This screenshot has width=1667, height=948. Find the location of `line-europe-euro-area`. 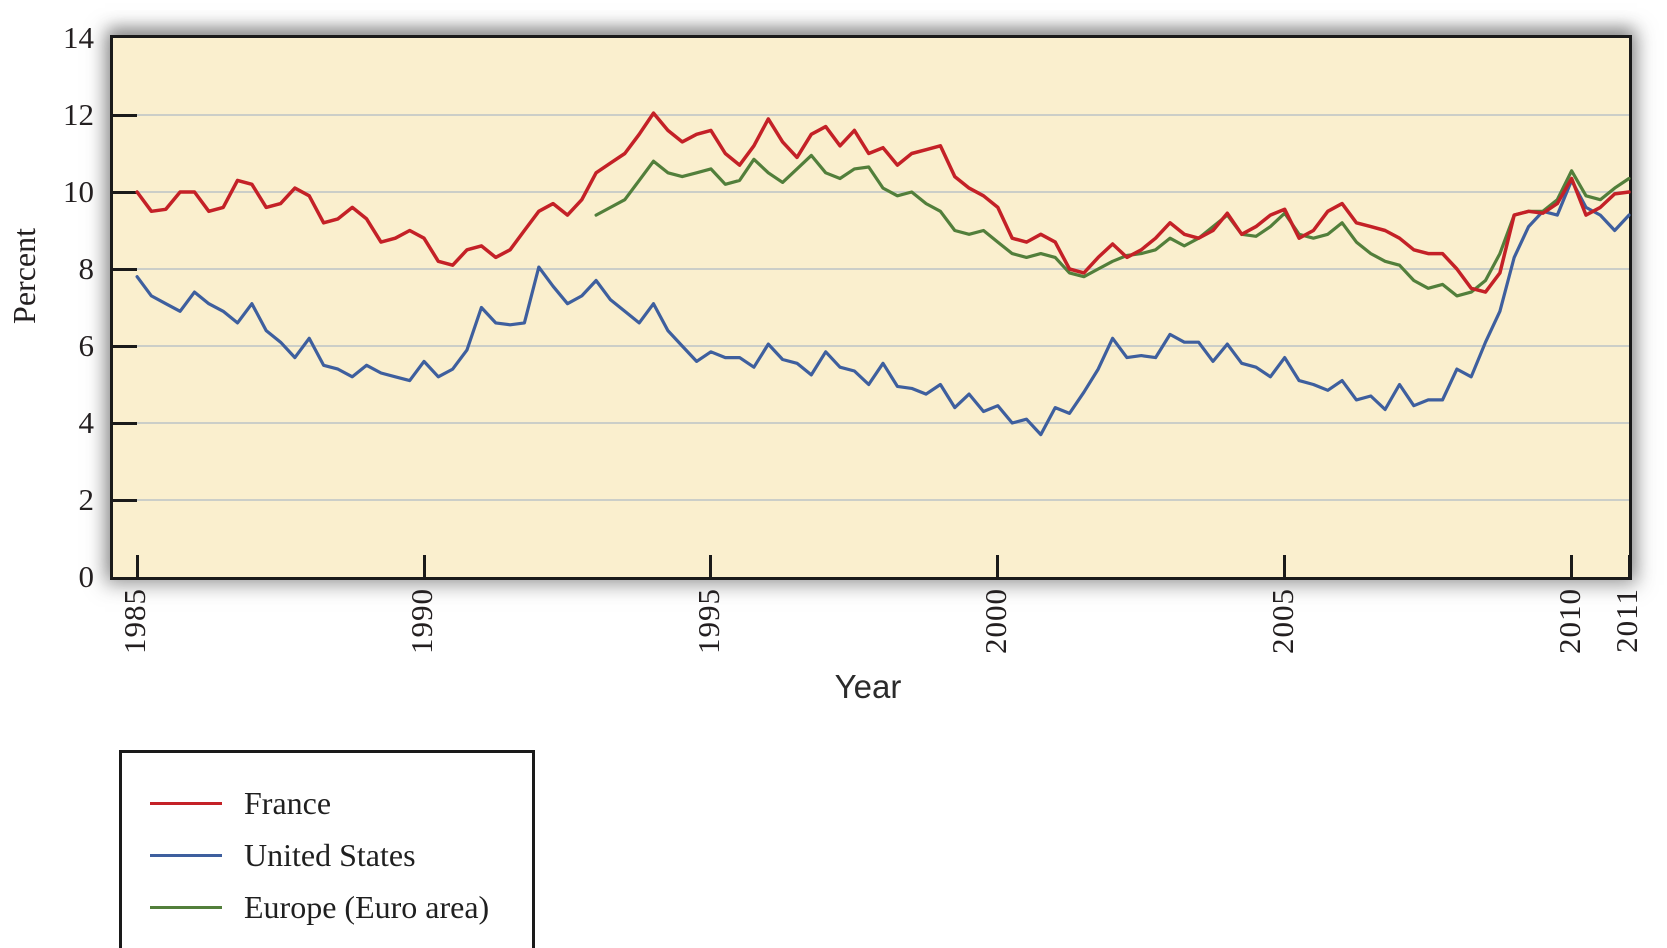

line-europe-euro-area is located at coordinates (1112, 225).